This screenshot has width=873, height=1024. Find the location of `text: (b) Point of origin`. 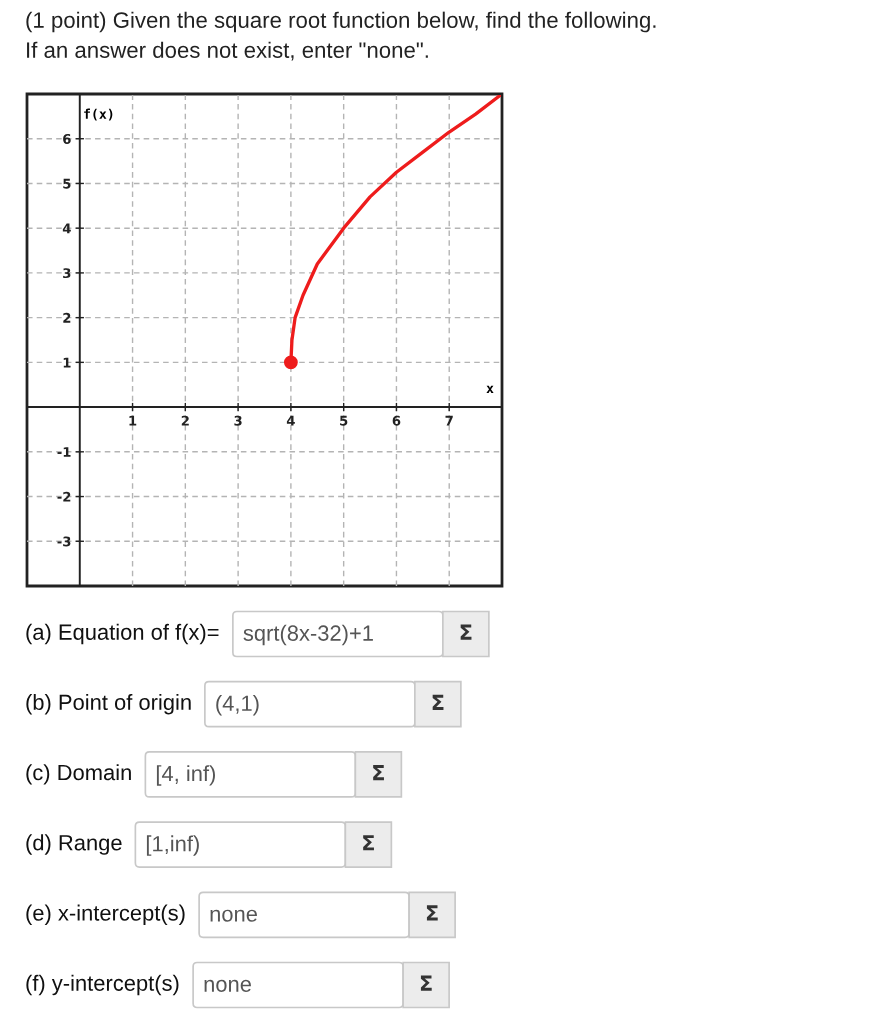

text: (b) Point of origin is located at coordinates (108, 704).